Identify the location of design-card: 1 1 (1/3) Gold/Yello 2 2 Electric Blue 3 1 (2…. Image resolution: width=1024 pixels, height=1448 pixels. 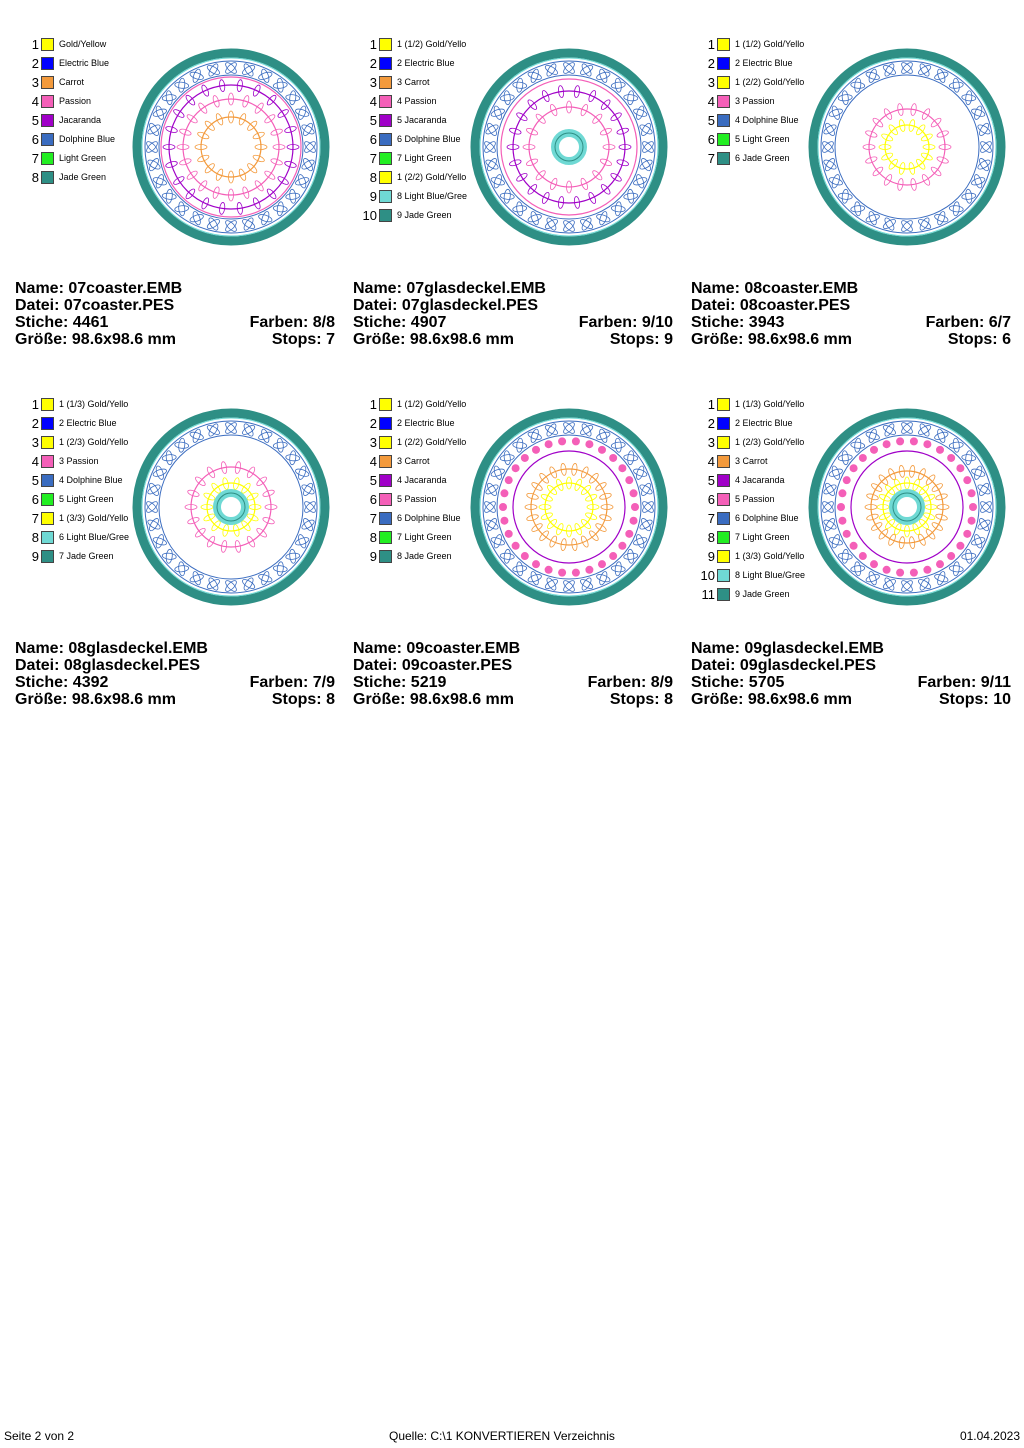
(851, 540).